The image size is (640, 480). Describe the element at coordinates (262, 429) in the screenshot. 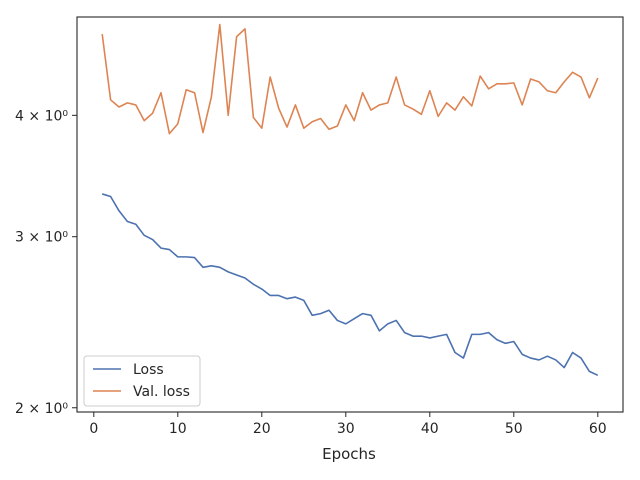

I see `x-tick-label: 20` at that location.